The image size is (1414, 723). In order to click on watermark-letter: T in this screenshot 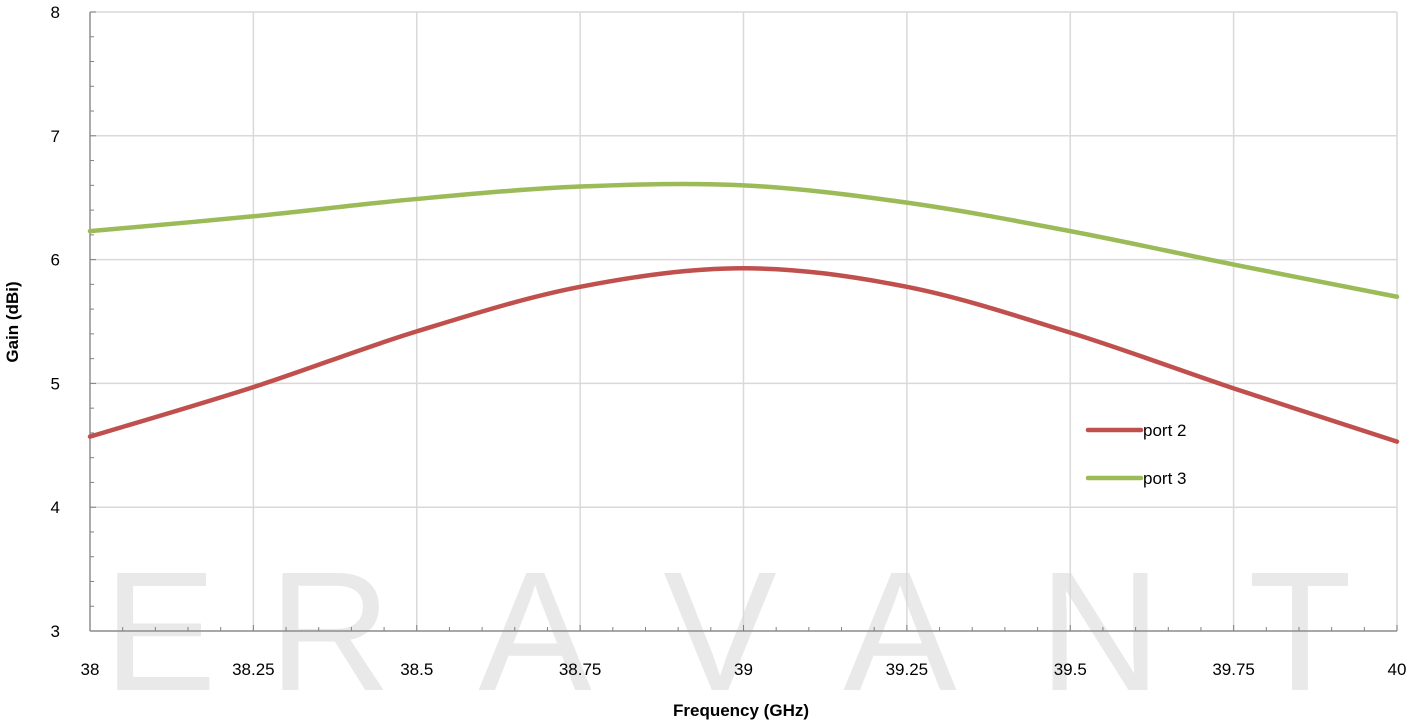, I will do `click(1300, 630)`.